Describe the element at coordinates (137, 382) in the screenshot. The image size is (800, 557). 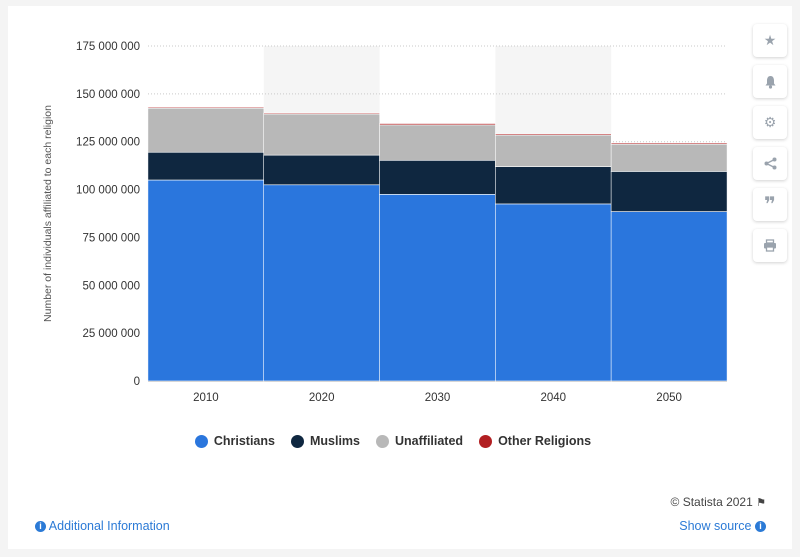
I see `y-tick-label: 0` at that location.